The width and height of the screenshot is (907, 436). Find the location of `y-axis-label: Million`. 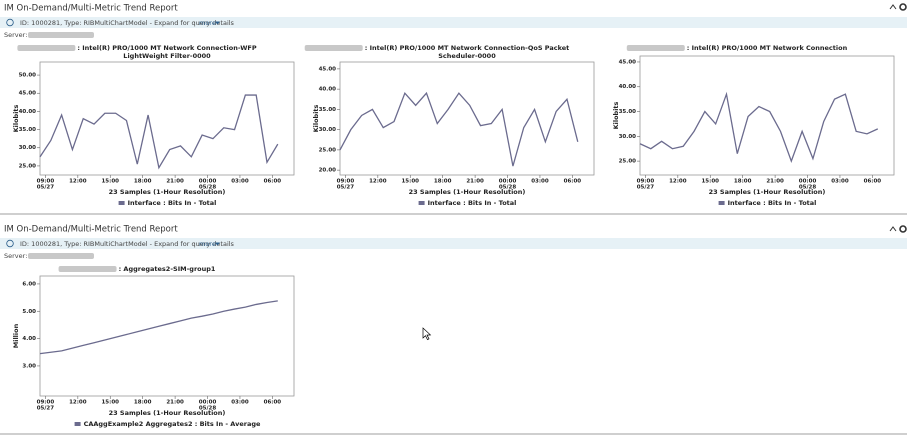

y-axis-label: Million is located at coordinates (16, 335).